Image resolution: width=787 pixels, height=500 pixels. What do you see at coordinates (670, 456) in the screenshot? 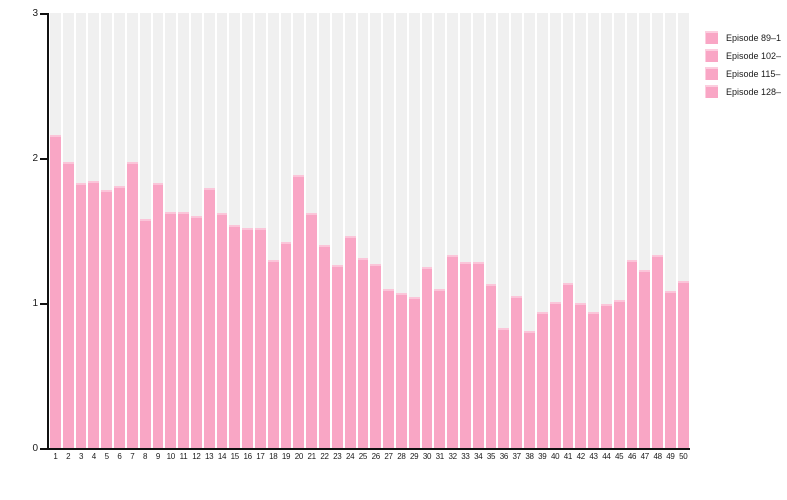
I see `x-tick-label: 49` at bounding box center [670, 456].